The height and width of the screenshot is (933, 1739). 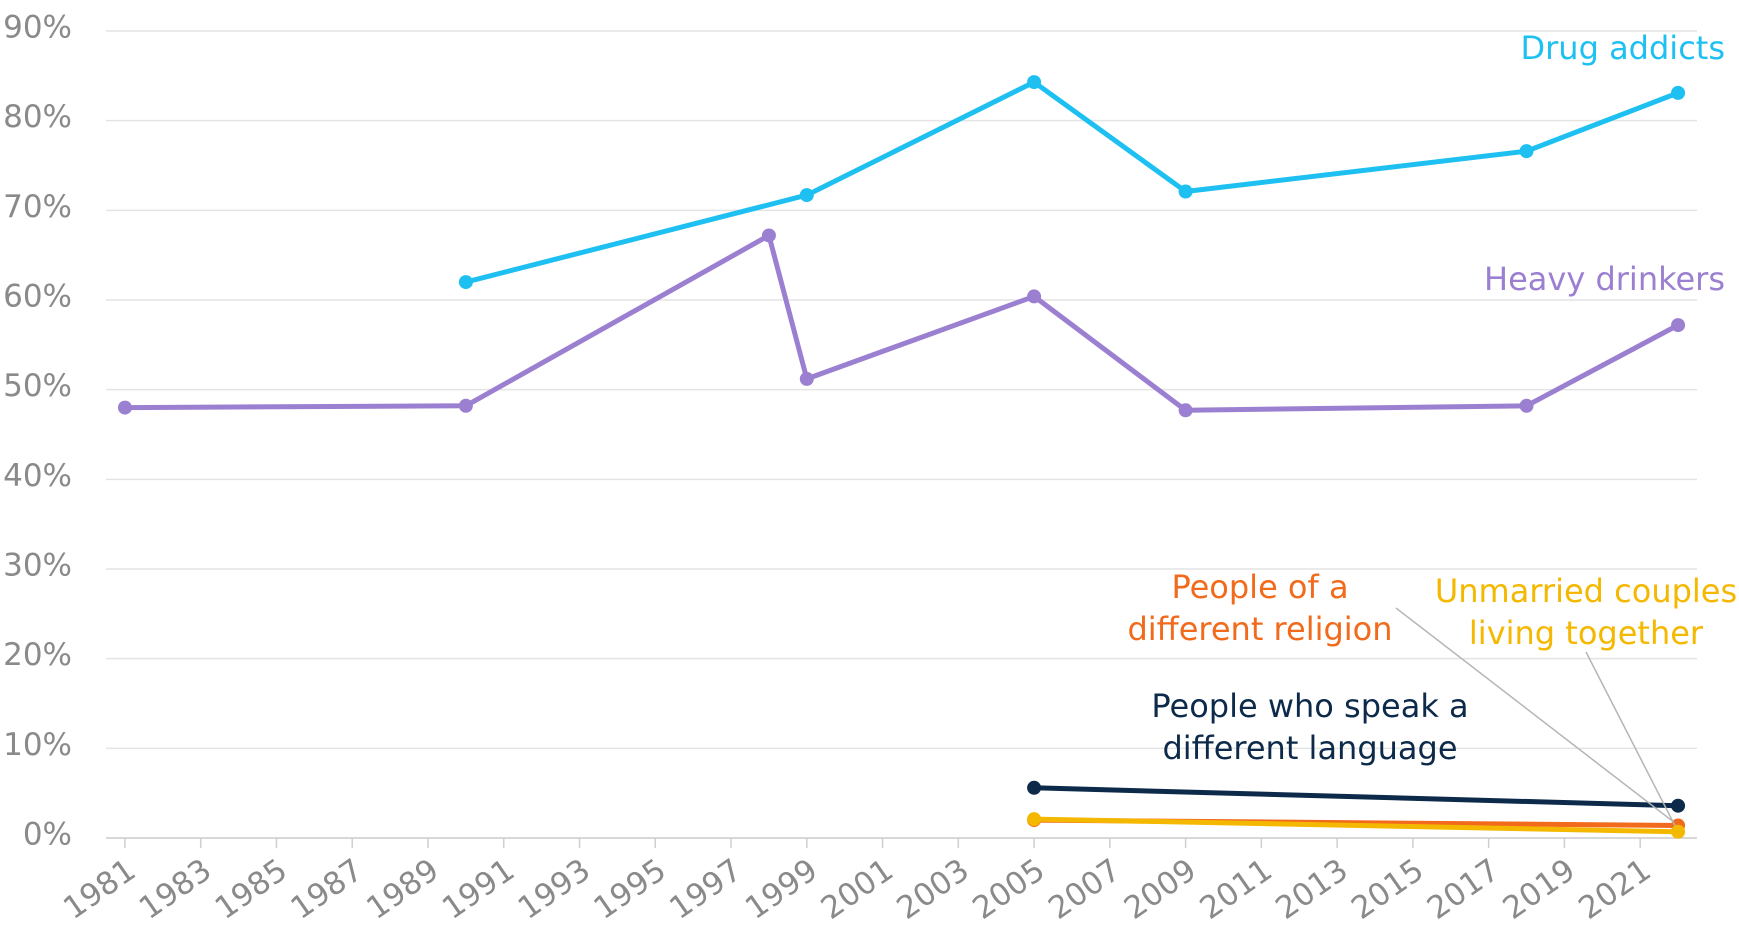 I want to click on y-tick-label: 80%, so click(x=37, y=117).